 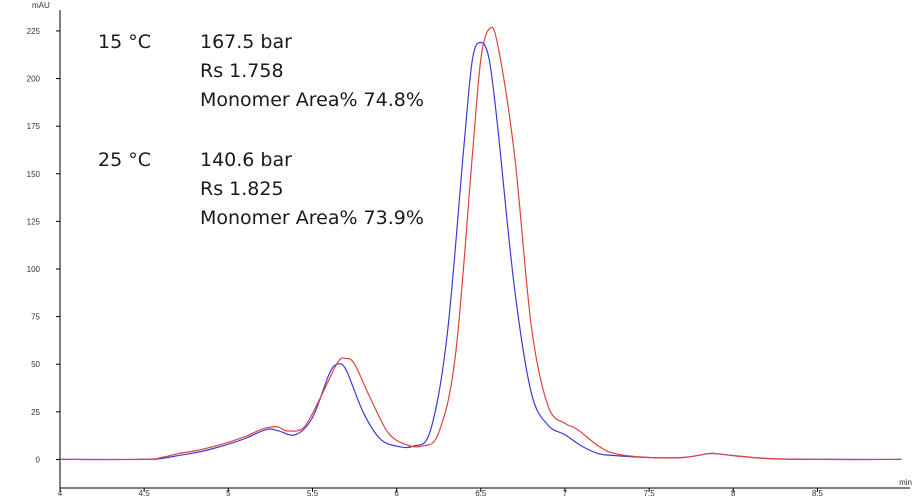 What do you see at coordinates (60, 493) in the screenshot?
I see `x-tick-label: 4` at bounding box center [60, 493].